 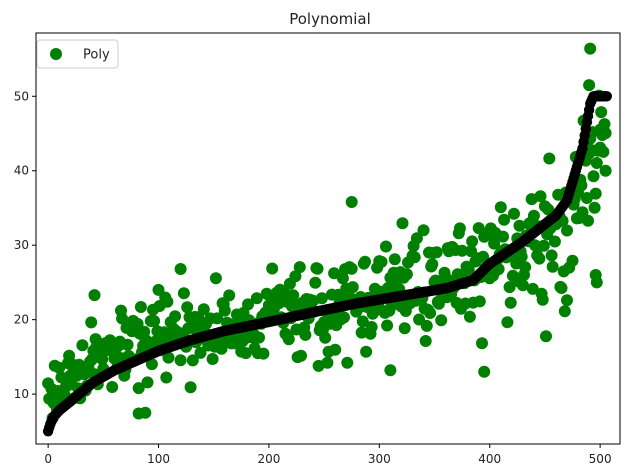 I want to click on legend-marker-poly, so click(x=56, y=54).